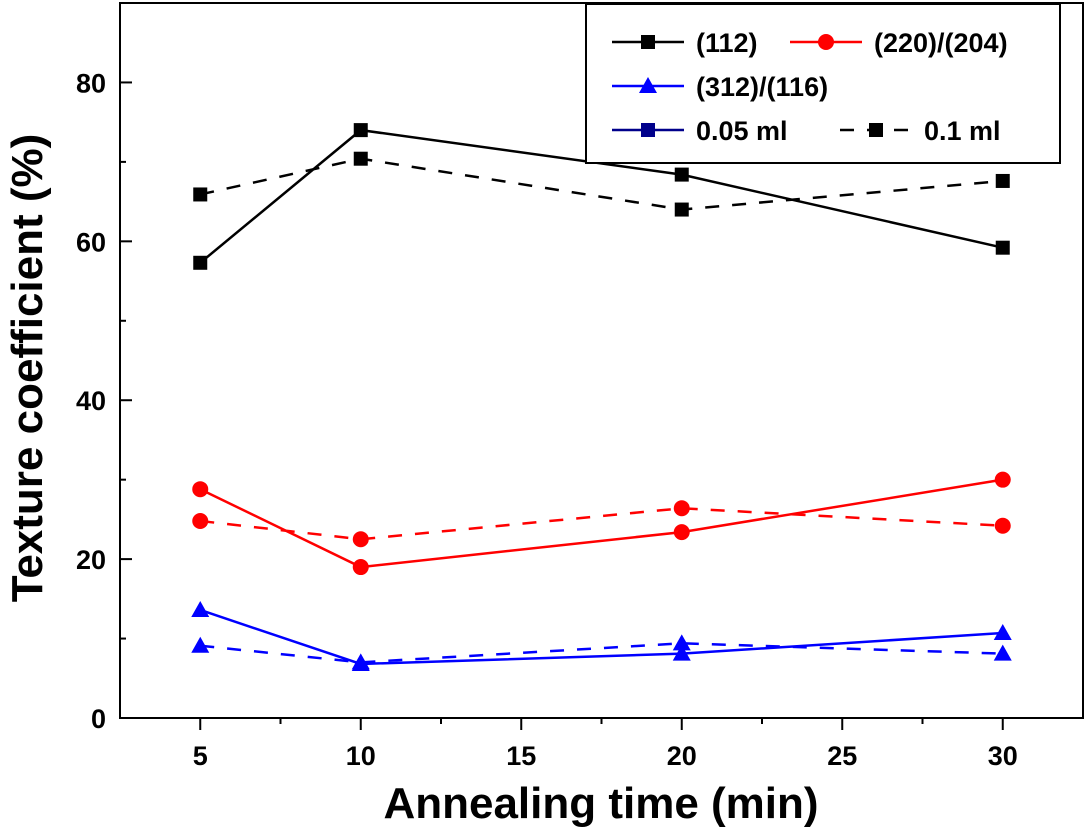  Describe the element at coordinates (962, 131) in the screenshot. I see `legend-label: 0.1 ml` at that location.